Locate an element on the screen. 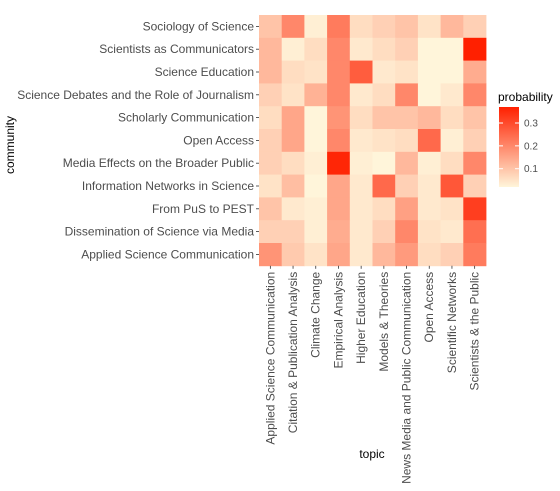 The image size is (560, 491). legend-ticks: 0.1 0.2 0.3 is located at coordinates (518, 147).